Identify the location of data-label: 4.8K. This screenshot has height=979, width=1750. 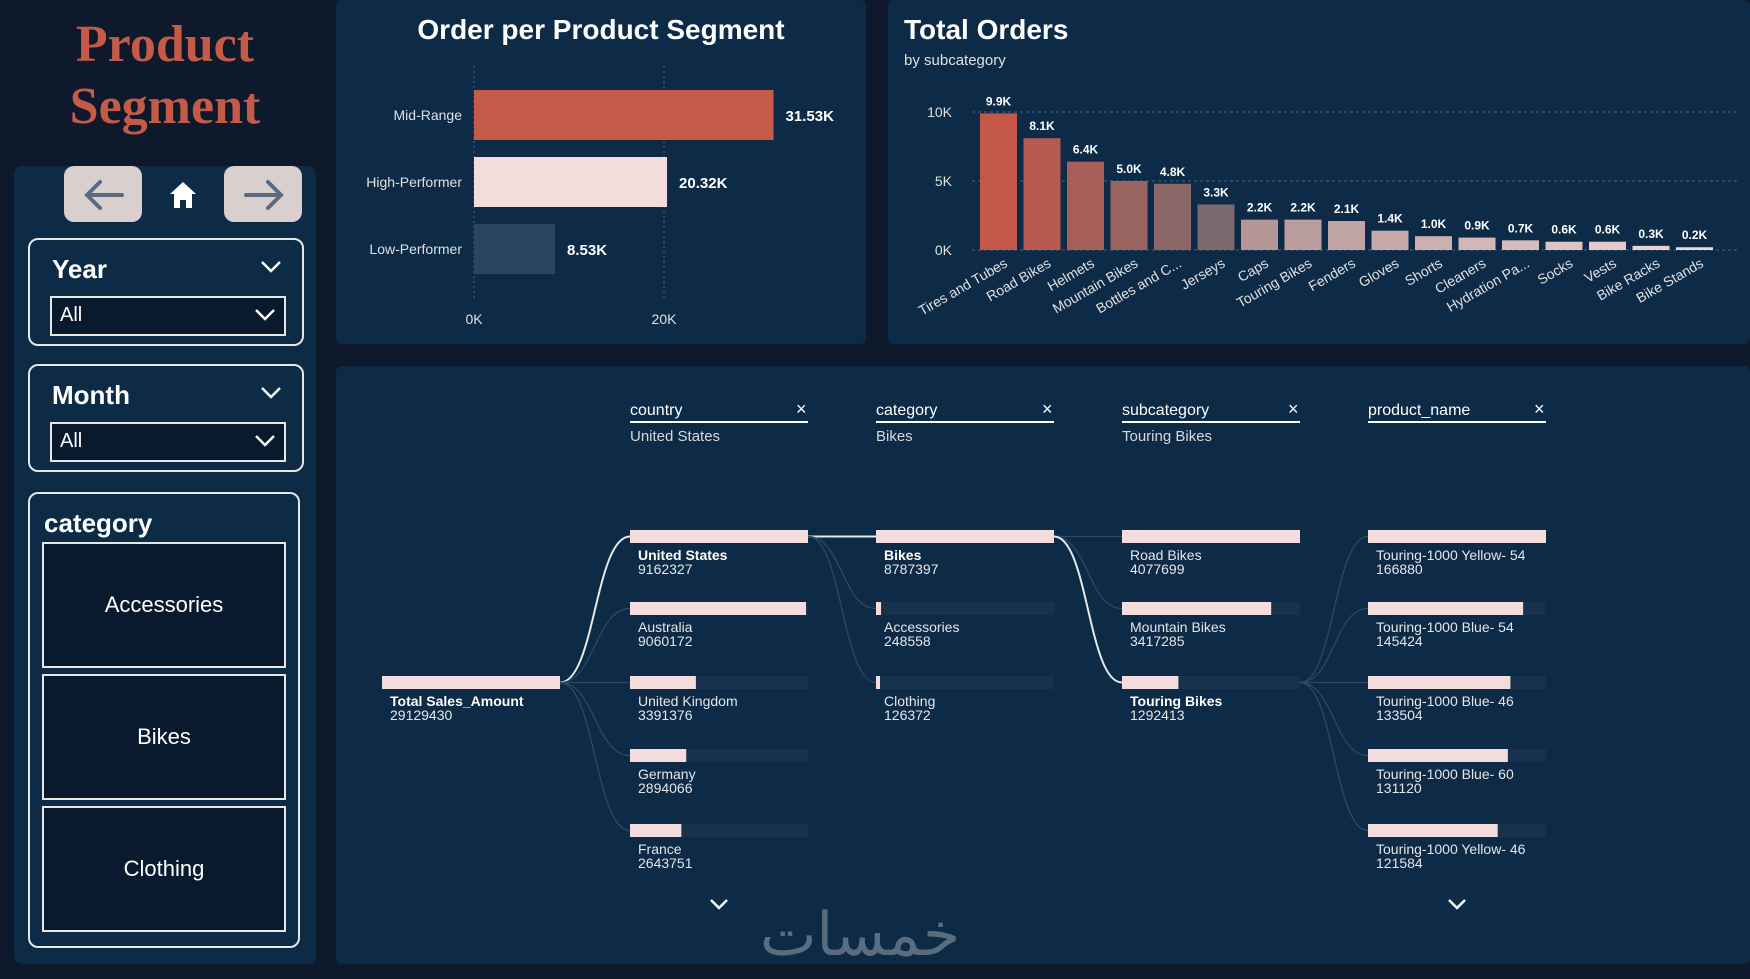
(1173, 172).